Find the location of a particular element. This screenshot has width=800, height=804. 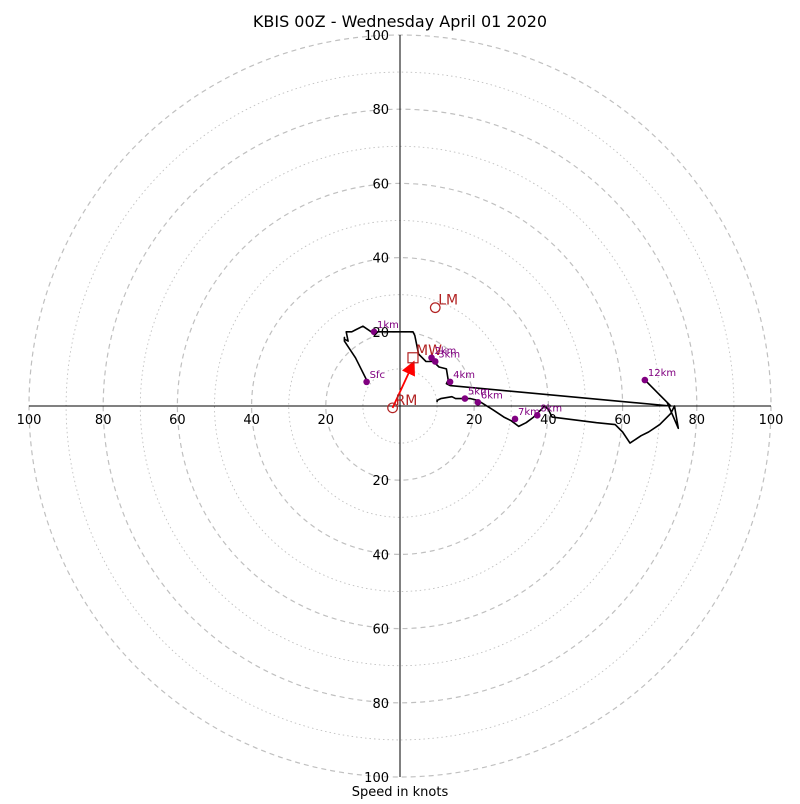

height-label-4km: 4km is located at coordinates (464, 375).